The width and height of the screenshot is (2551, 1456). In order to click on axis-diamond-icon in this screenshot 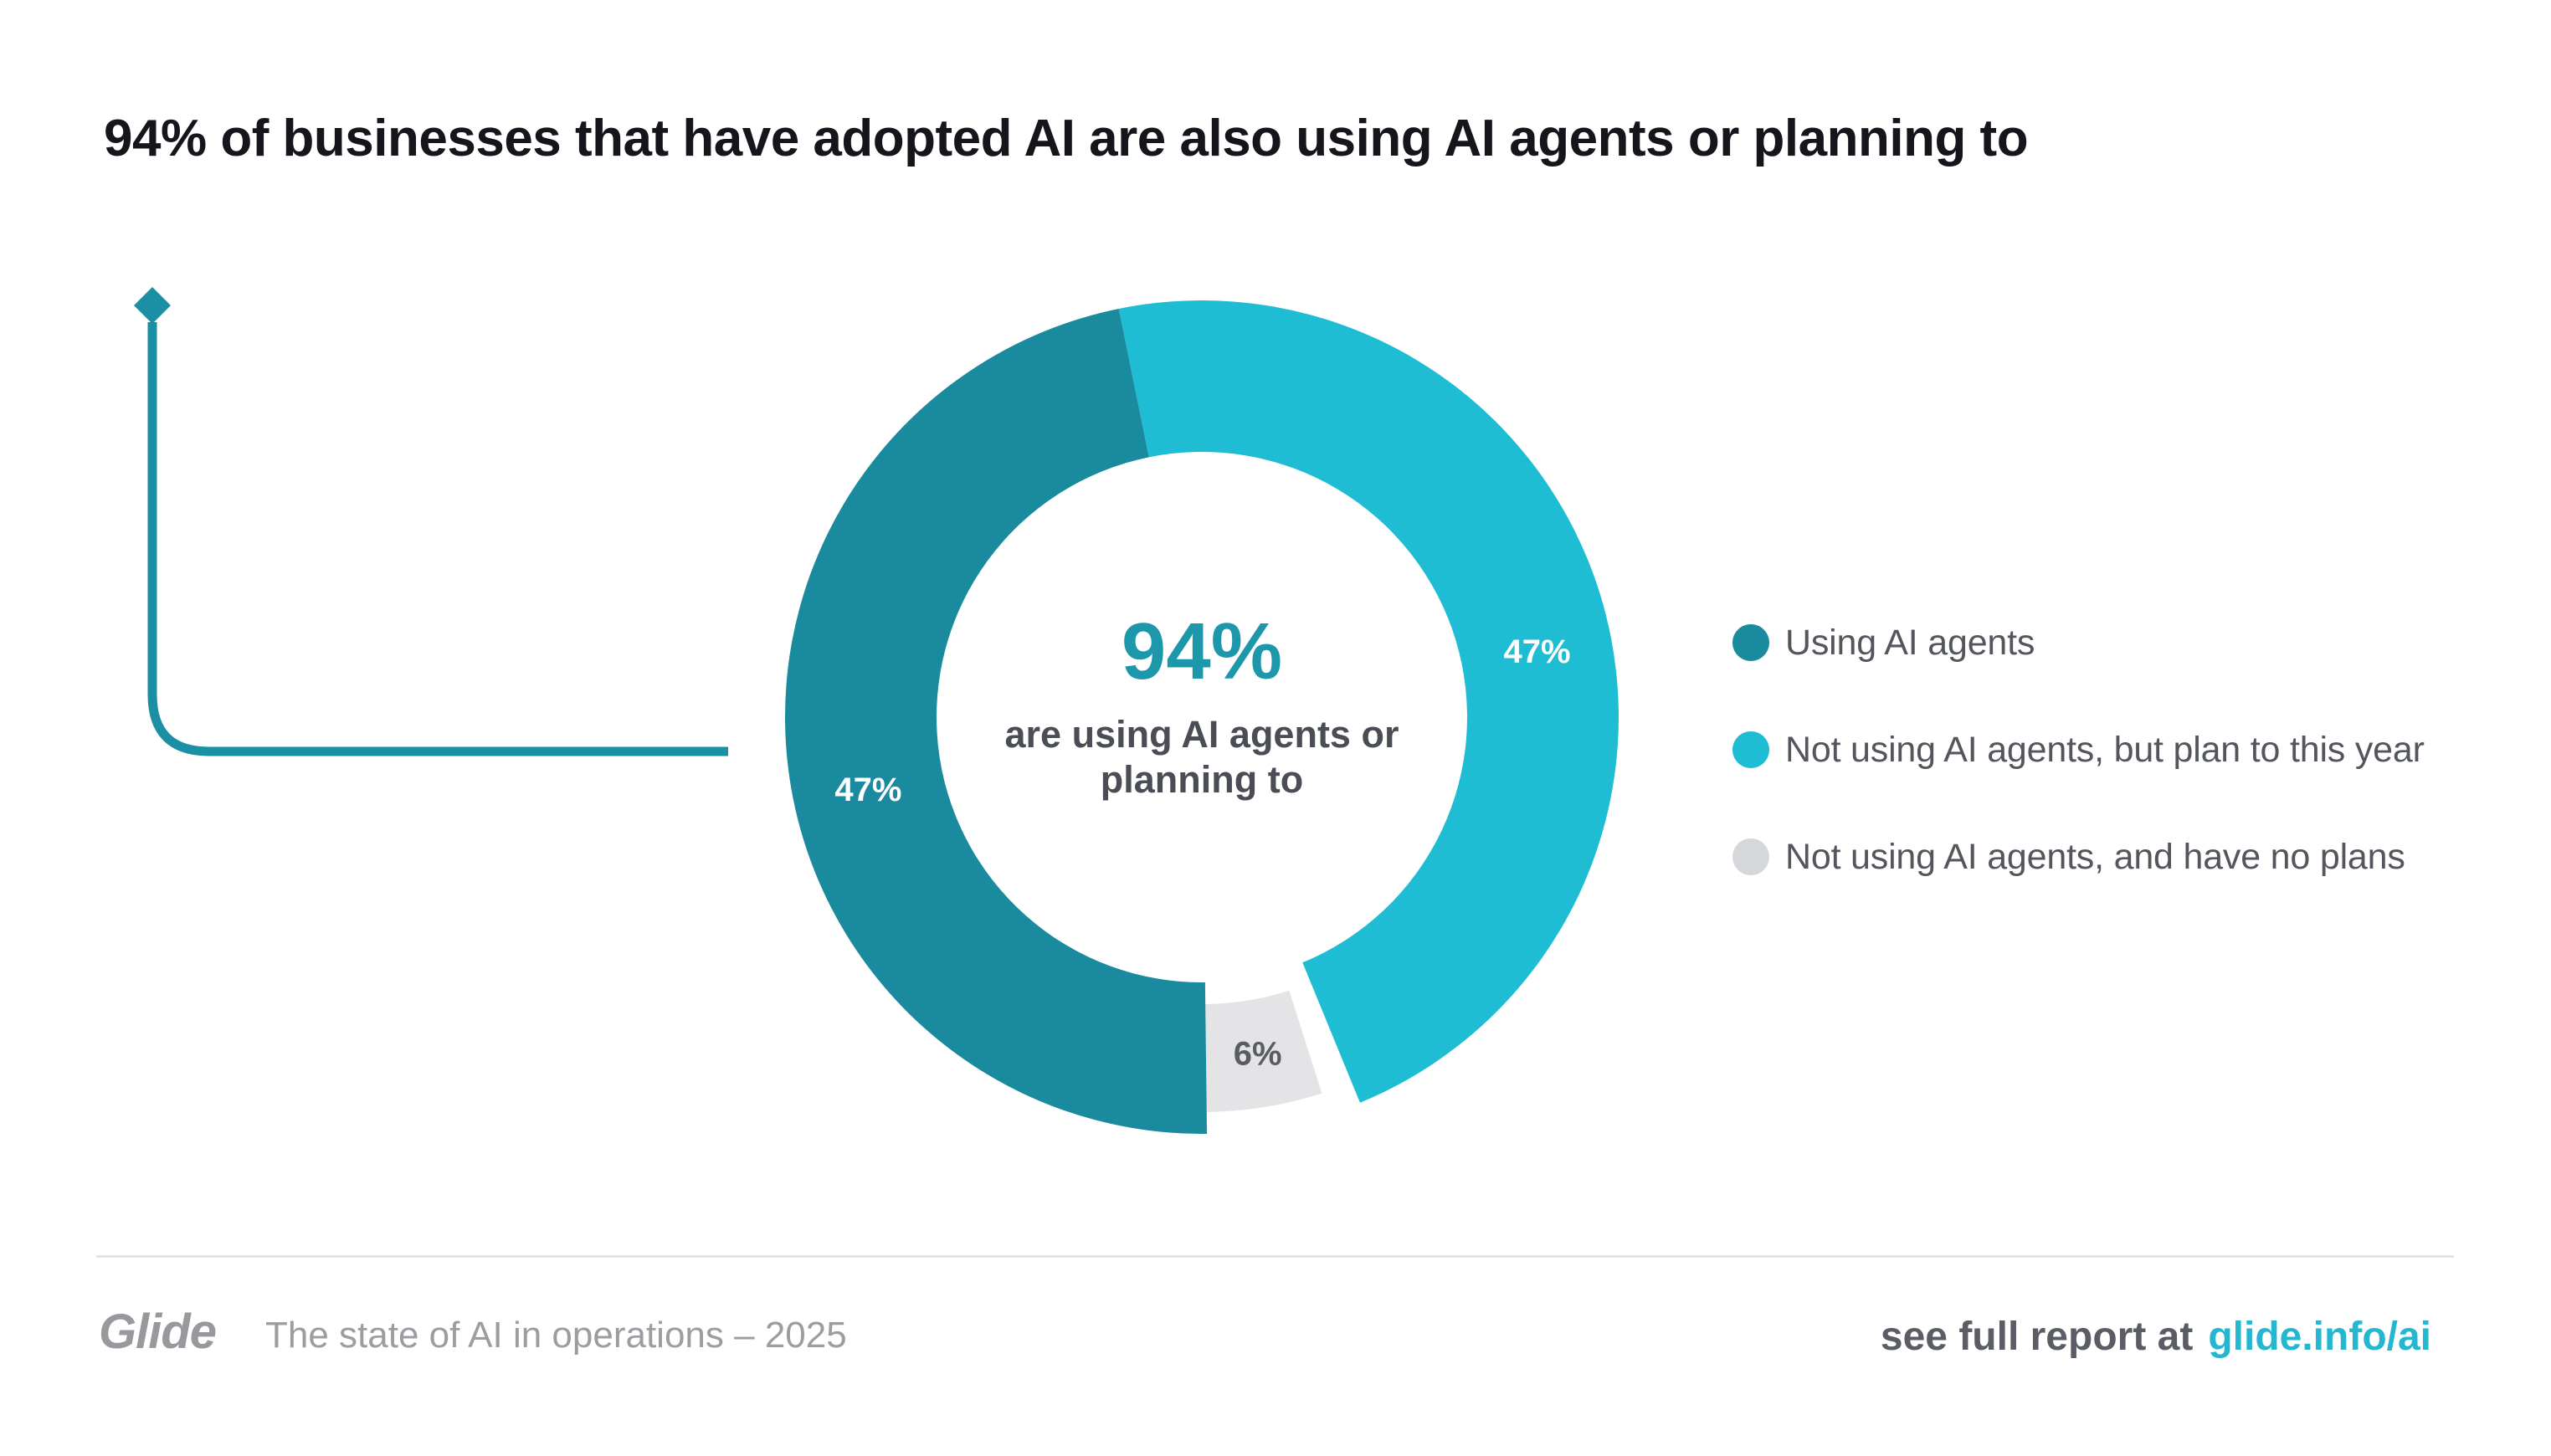, I will do `click(152, 305)`.